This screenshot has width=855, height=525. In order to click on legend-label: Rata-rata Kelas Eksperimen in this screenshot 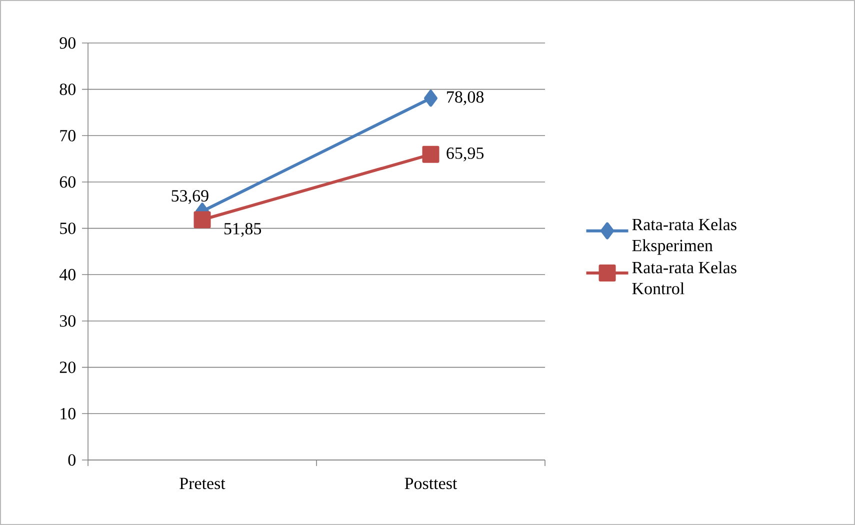, I will do `click(684, 236)`.